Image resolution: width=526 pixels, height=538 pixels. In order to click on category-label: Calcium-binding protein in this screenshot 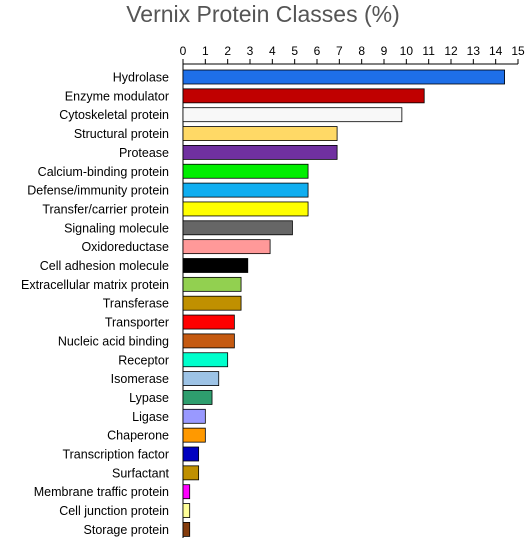, I will do `click(103, 172)`.